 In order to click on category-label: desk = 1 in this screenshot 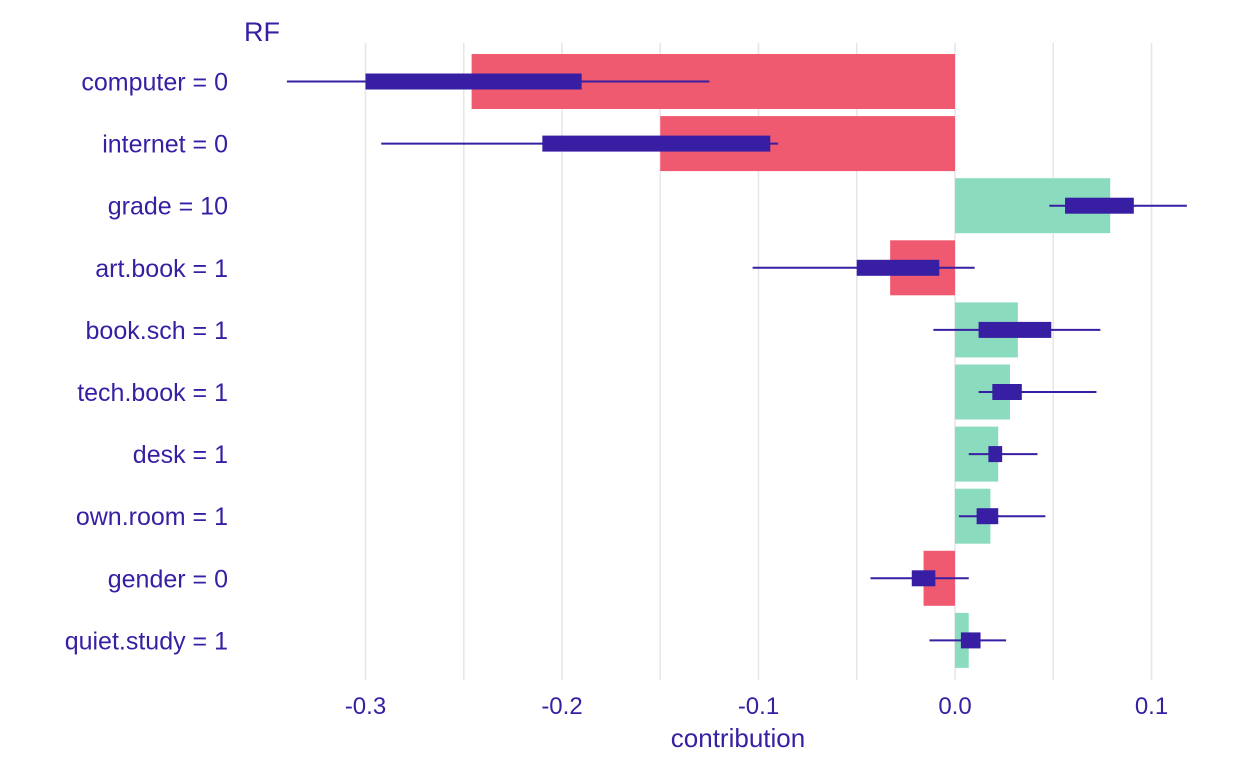, I will do `click(180, 455)`.